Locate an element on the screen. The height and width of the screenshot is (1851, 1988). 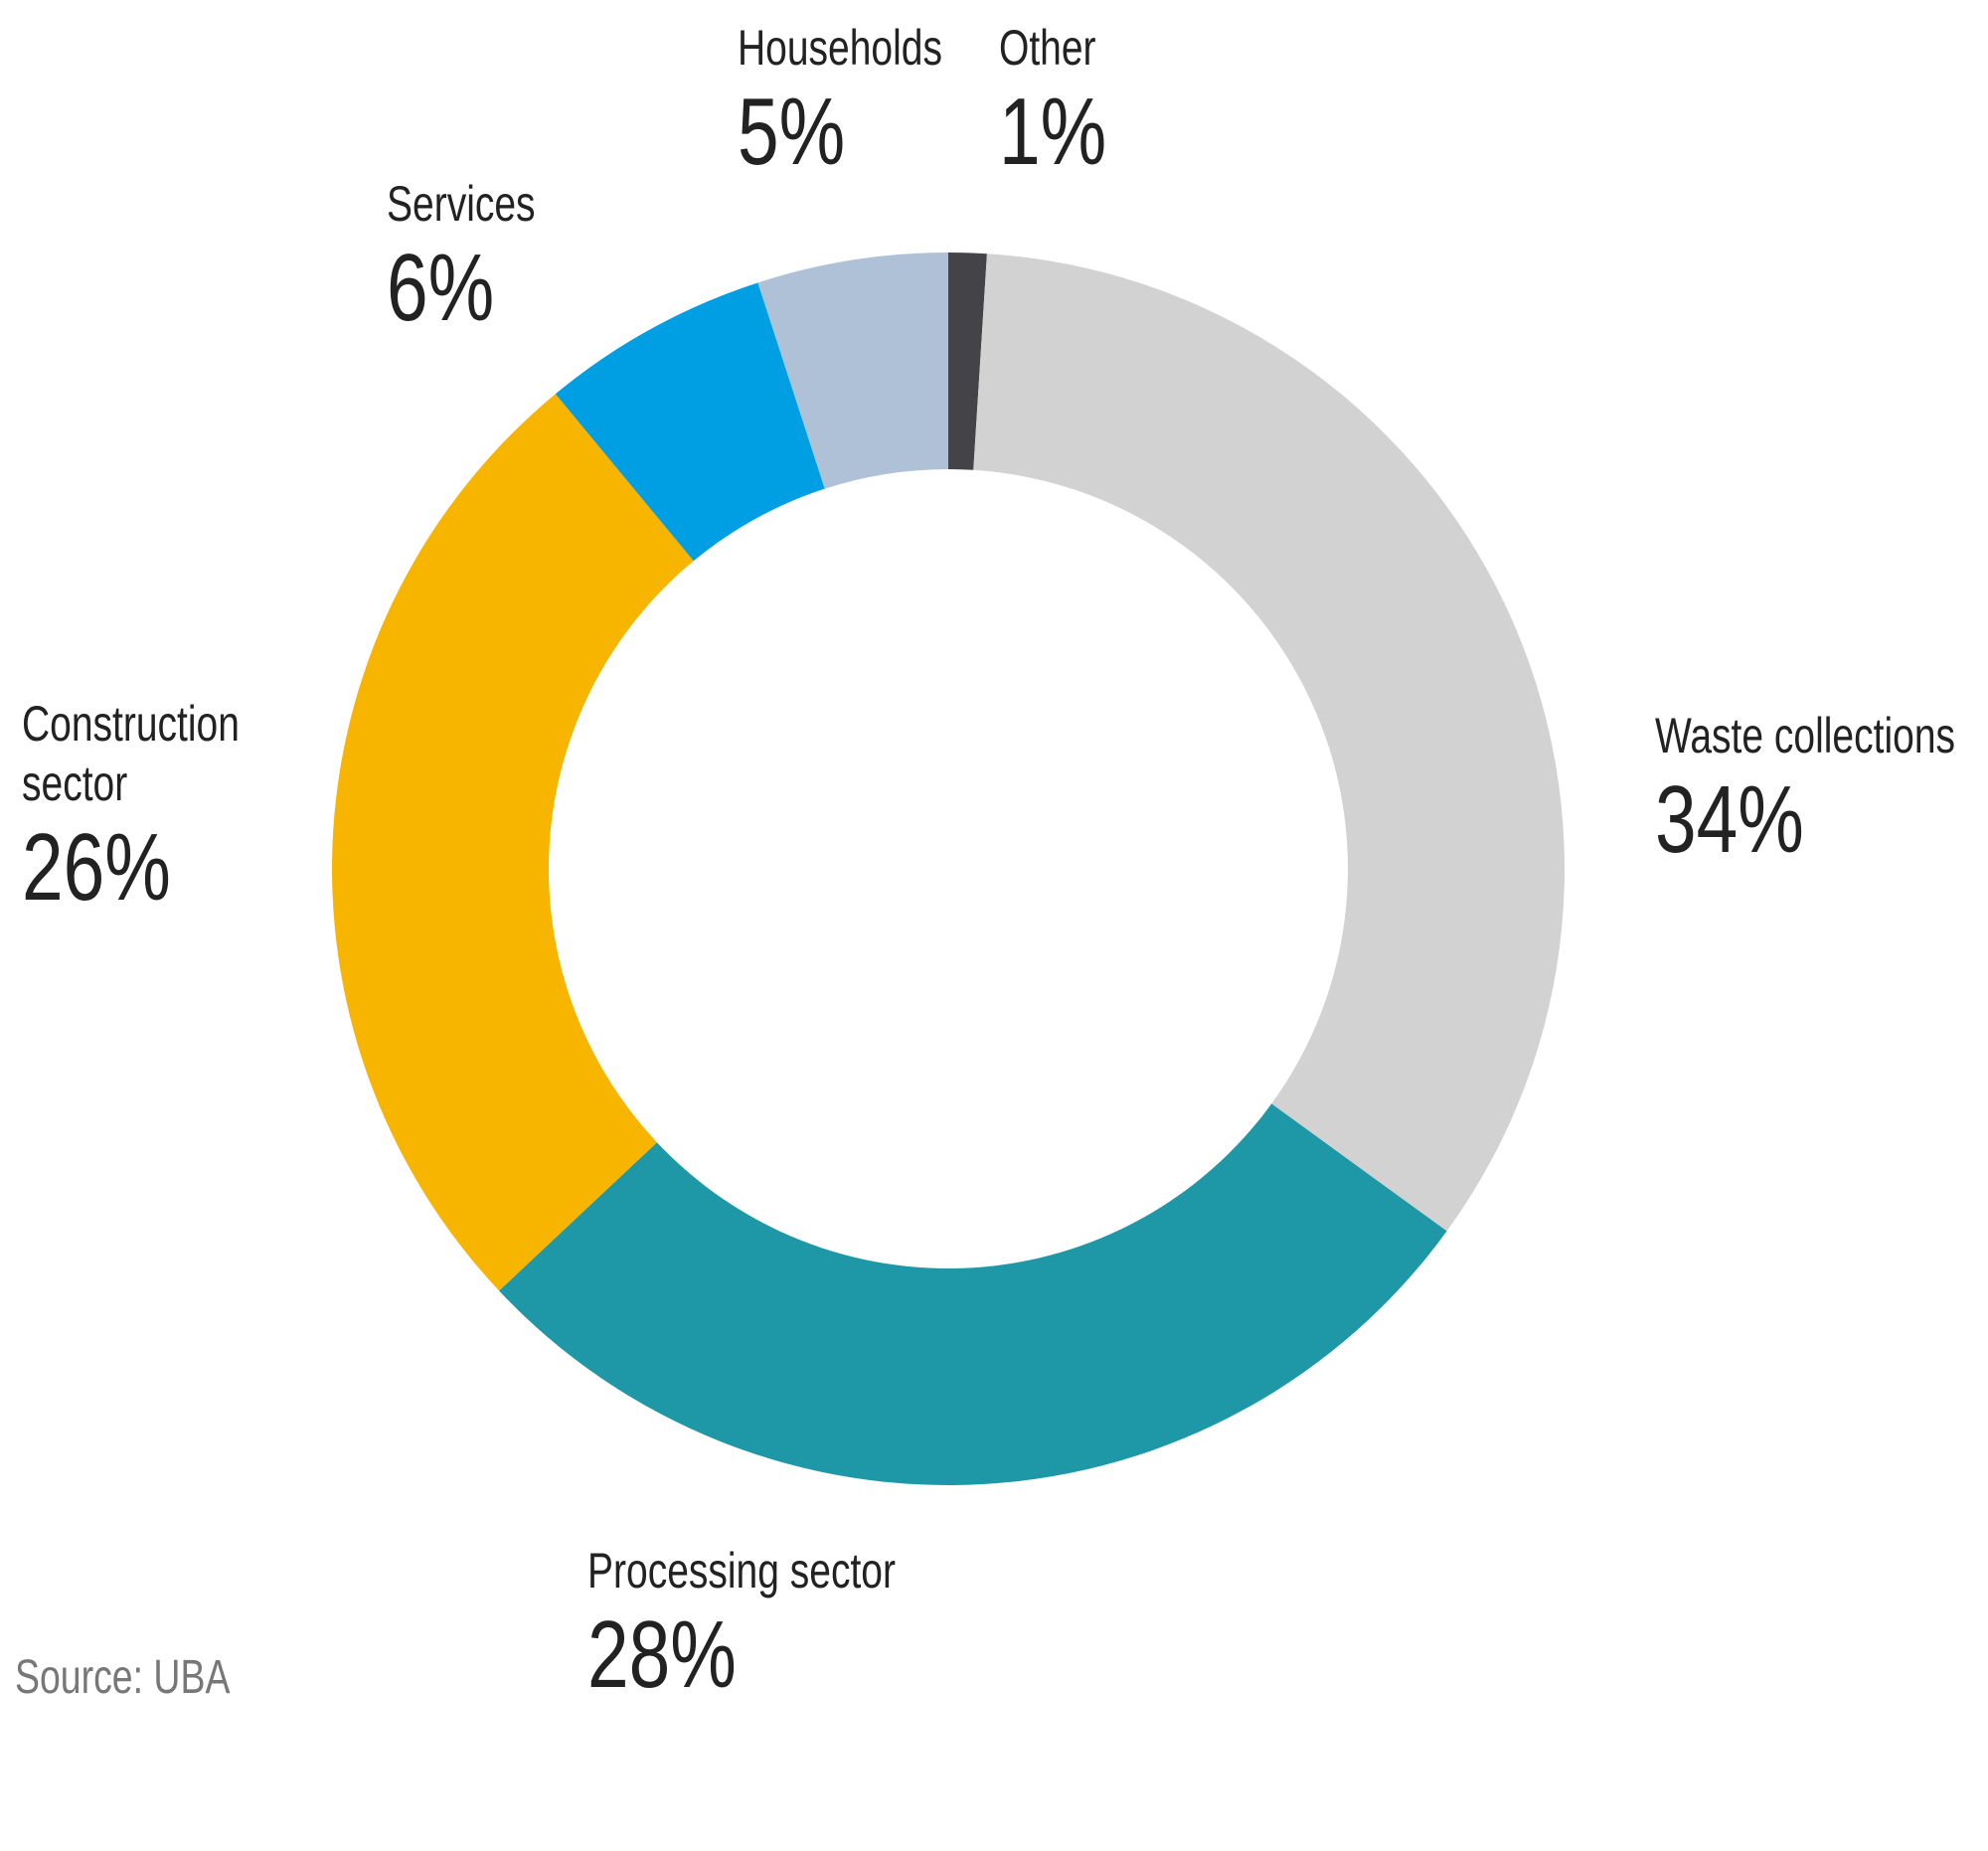
segment-label: Waste collections 34% is located at coordinates (1805, 790).